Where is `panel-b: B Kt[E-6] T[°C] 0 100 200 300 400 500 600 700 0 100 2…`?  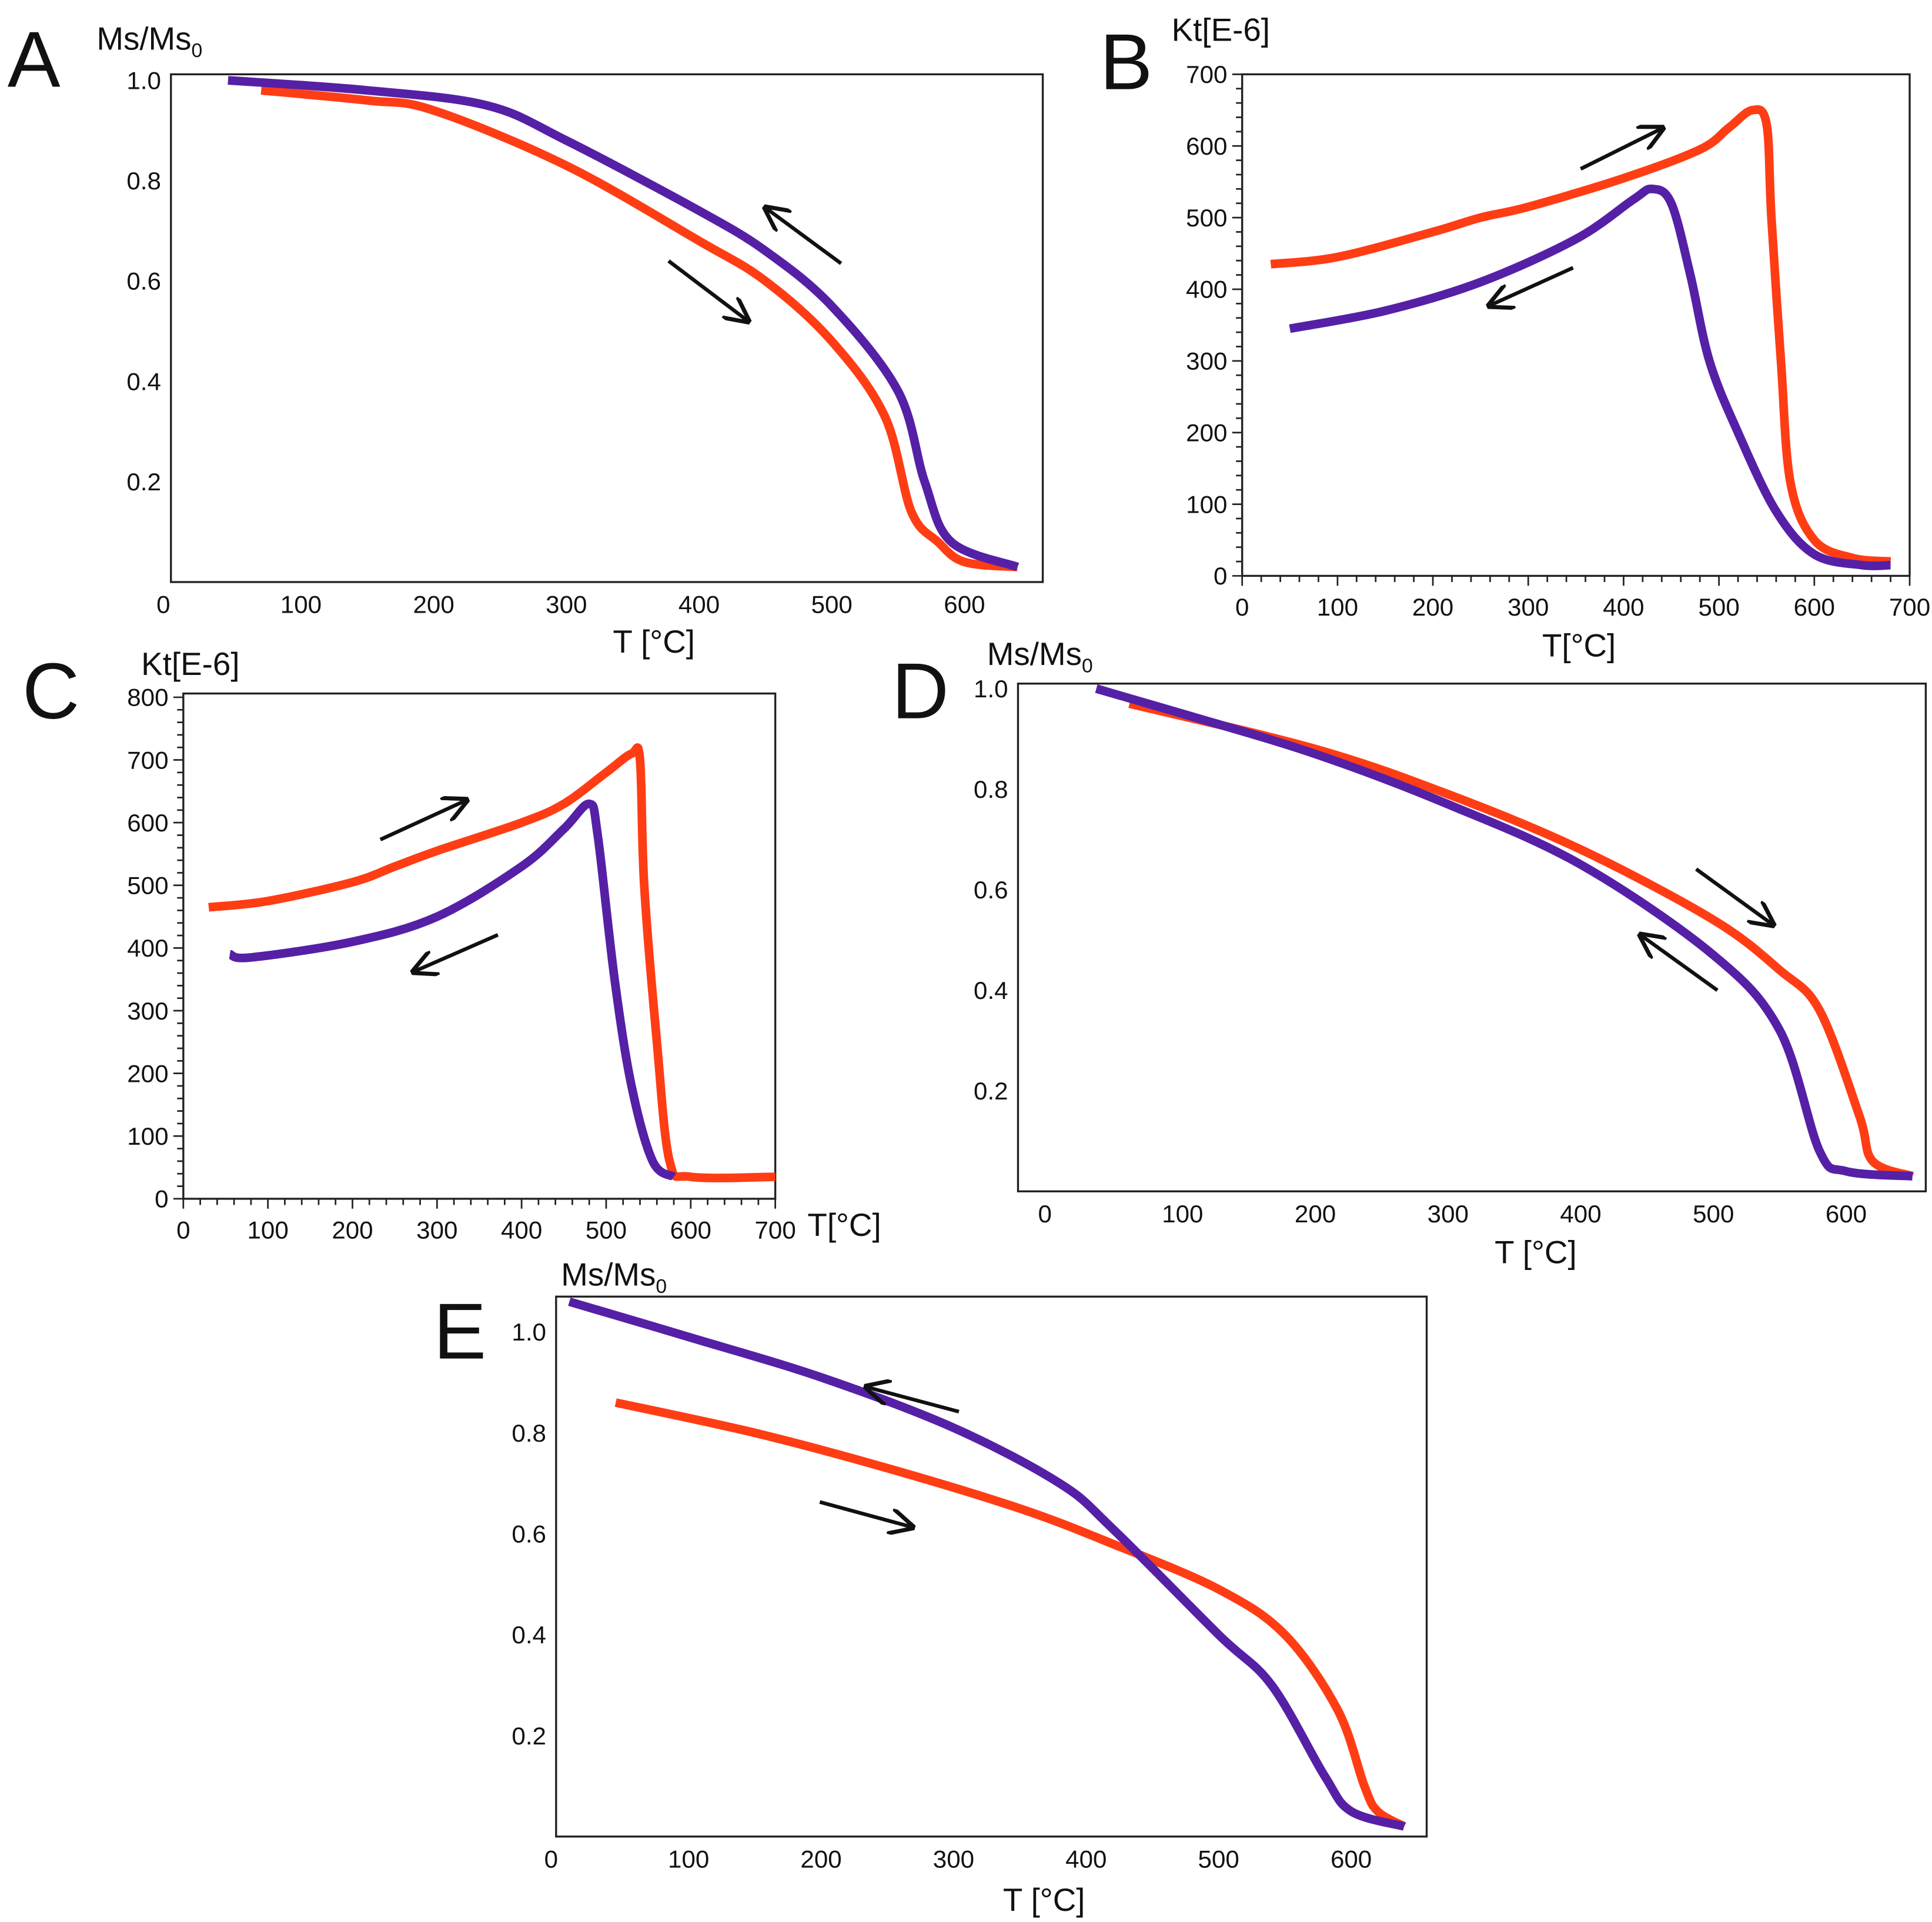 panel-b: B Kt[E-6] T[°C] 0 100 200 300 400 500 600 700 0 100 2… is located at coordinates (1514, 338).